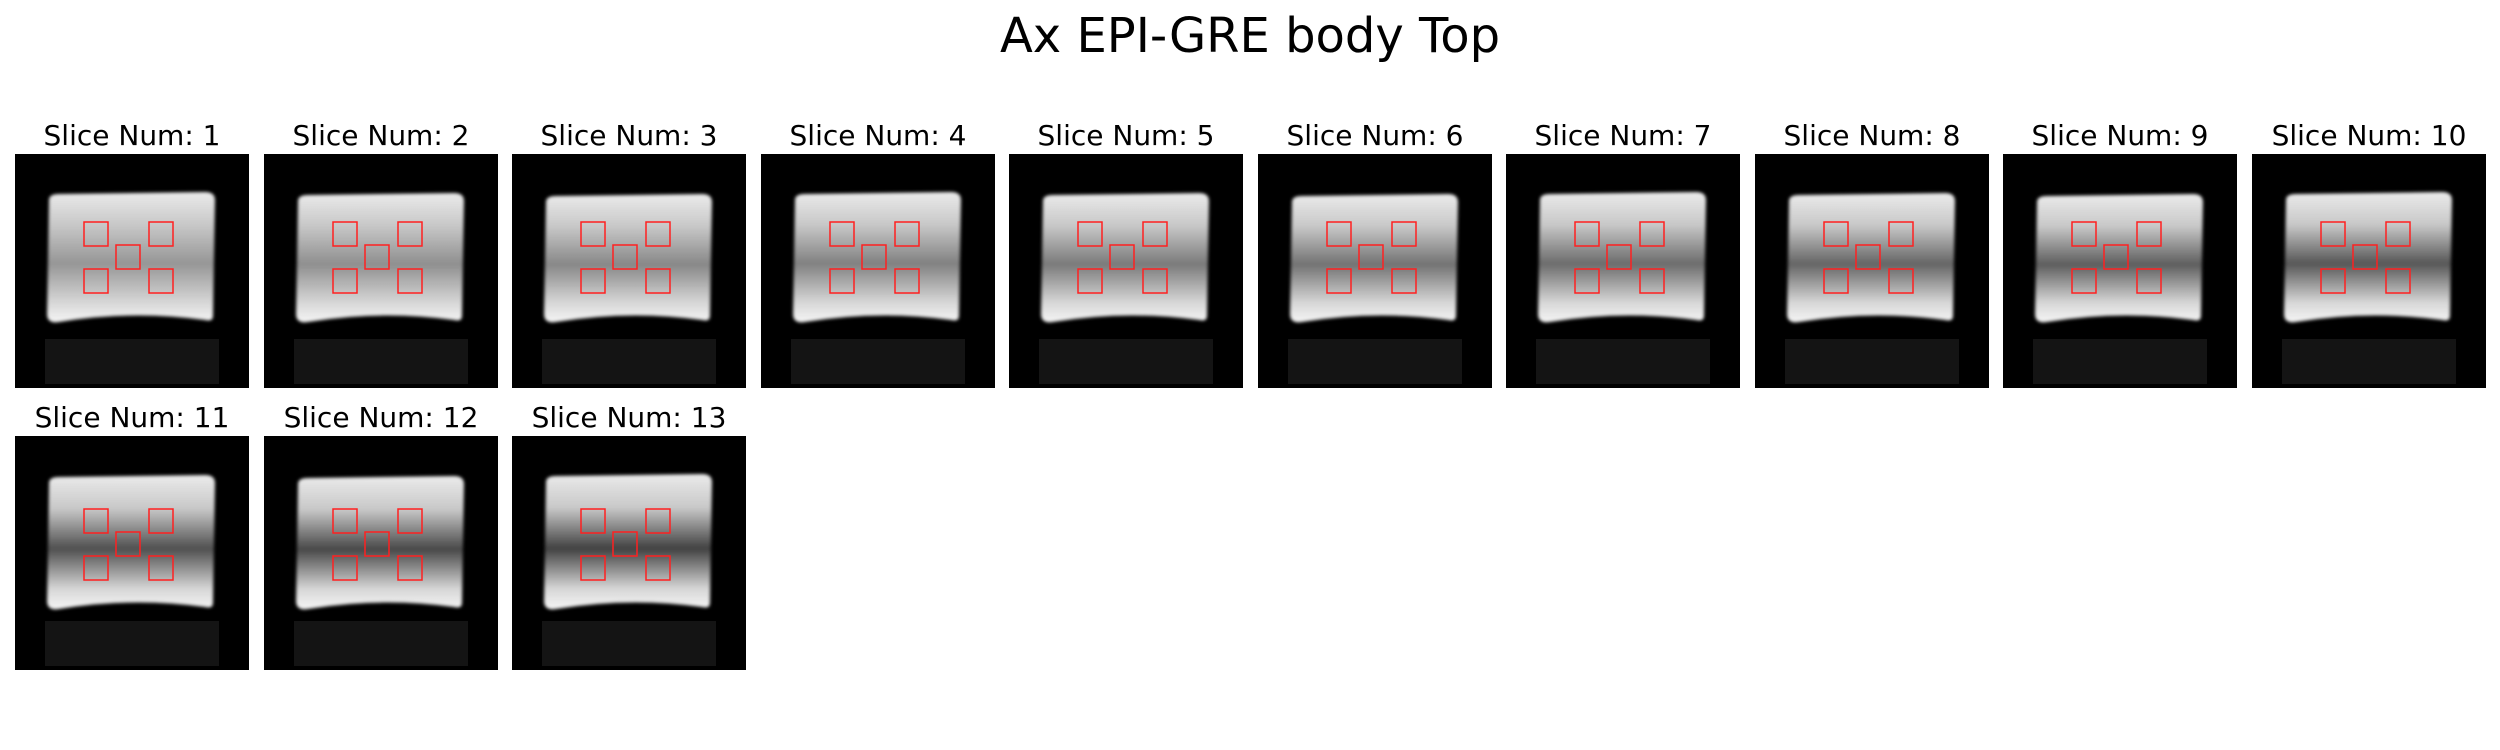 The width and height of the screenshot is (2500, 750). I want to click on slice-panel: Slice Num: 5, so click(1126, 254).